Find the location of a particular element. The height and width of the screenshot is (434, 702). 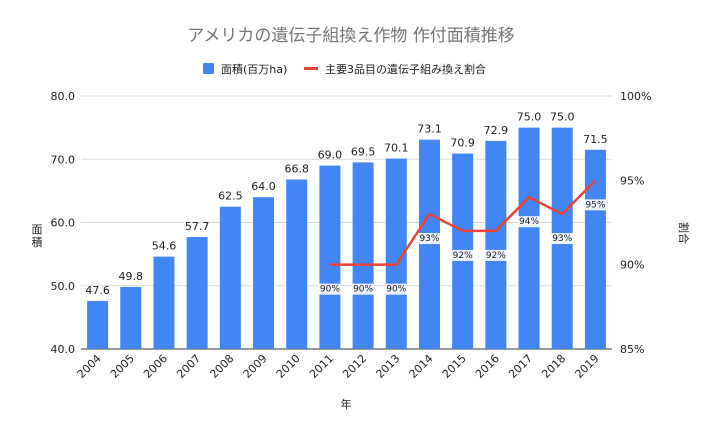

bar-value-label: 70.9 is located at coordinates (462, 143).